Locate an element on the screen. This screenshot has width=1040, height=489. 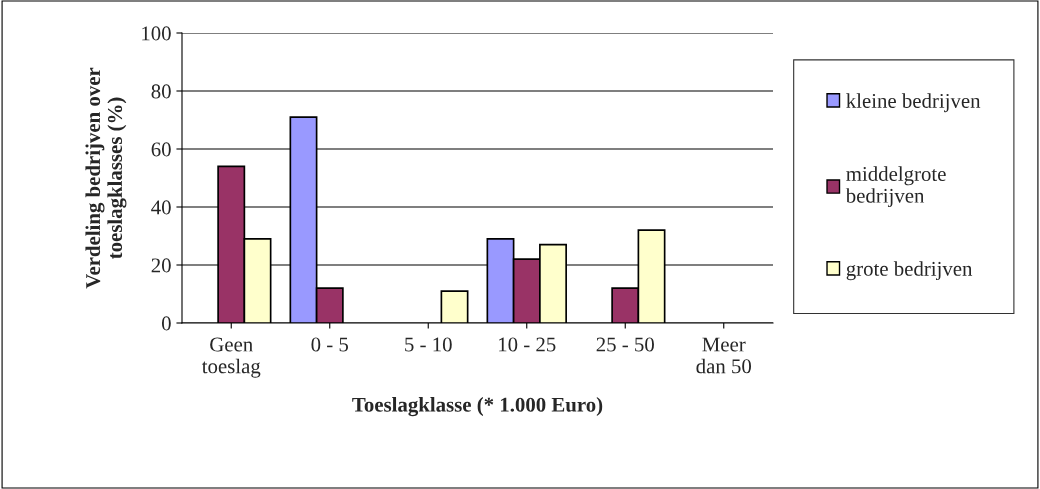
y-tick-label: 20 is located at coordinates (161, 265).